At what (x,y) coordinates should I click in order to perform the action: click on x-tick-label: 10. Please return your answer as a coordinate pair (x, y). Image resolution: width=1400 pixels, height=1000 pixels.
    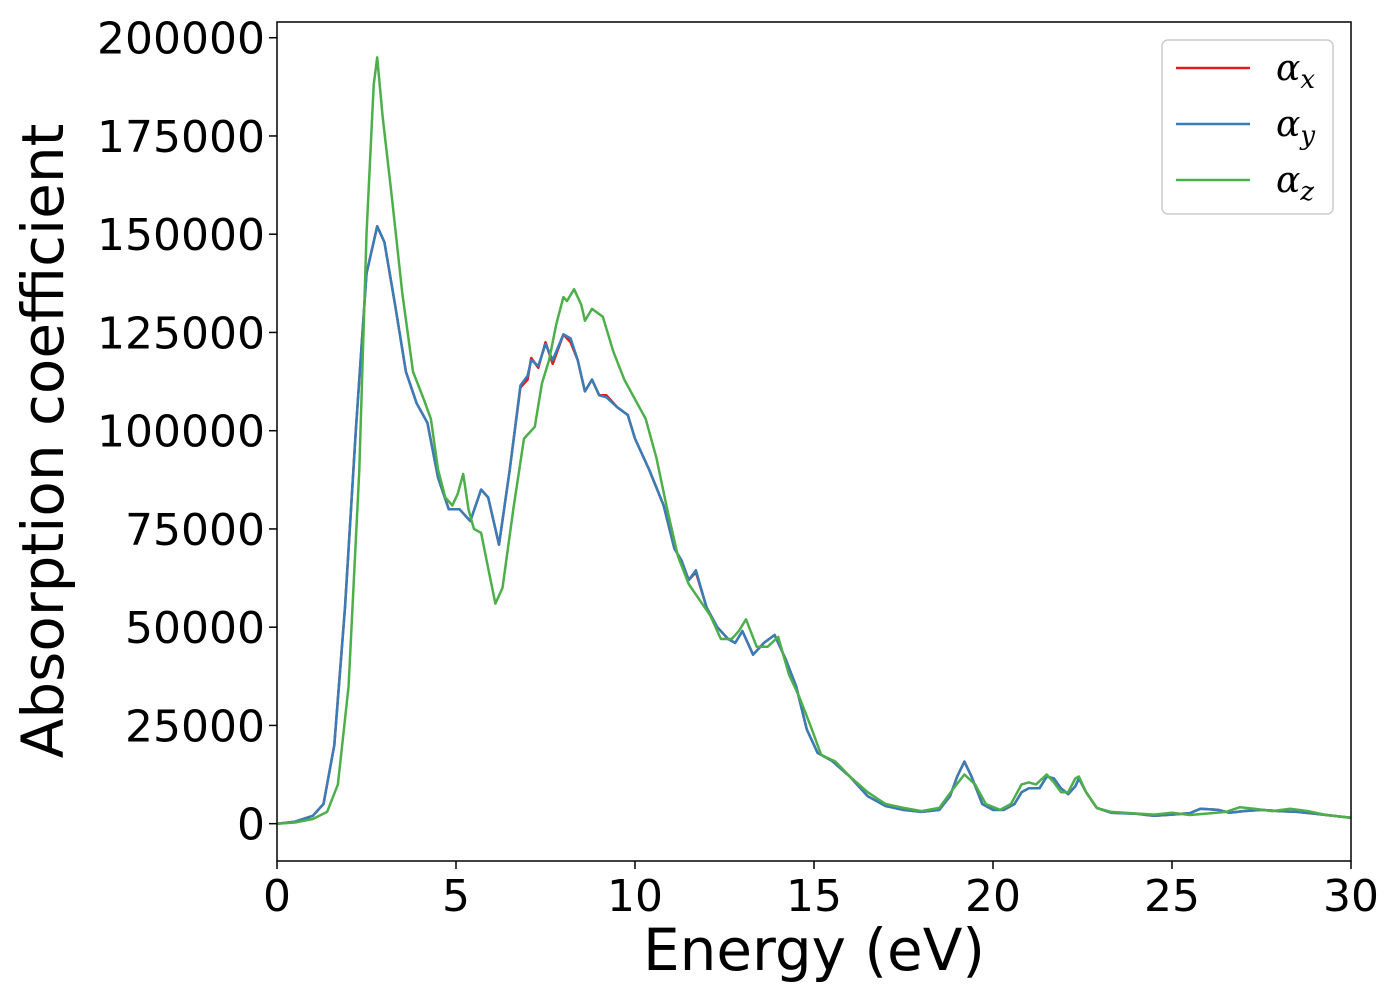
    Looking at the image, I should click on (635, 896).